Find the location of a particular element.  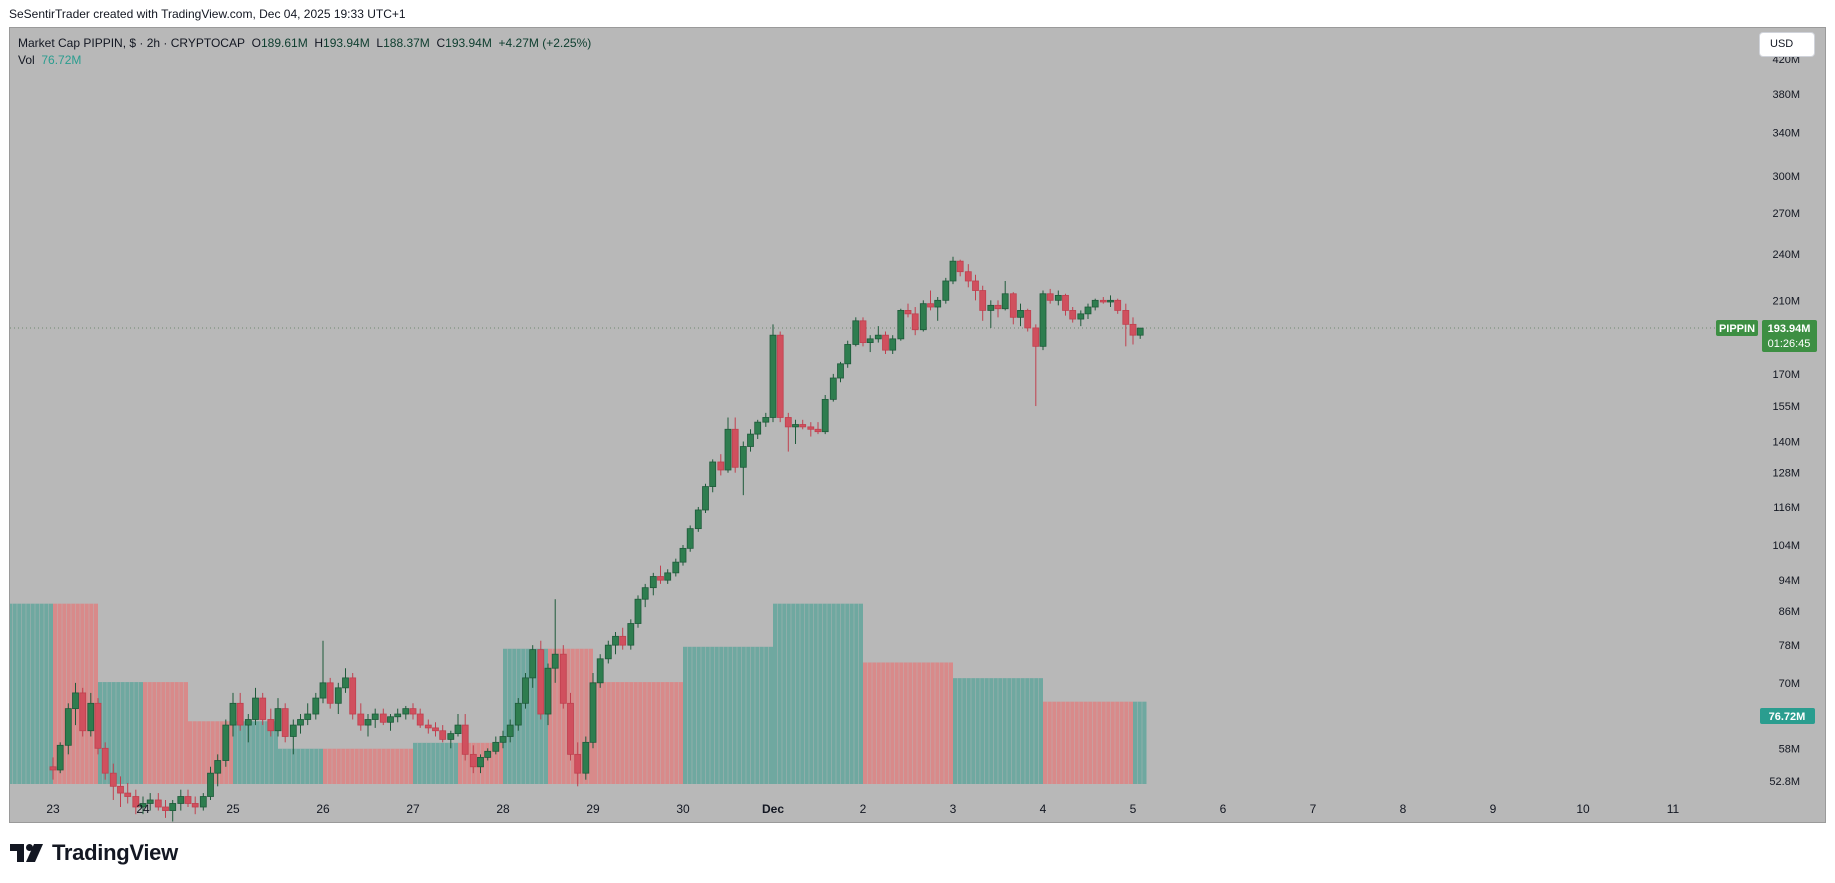

y-axis-tick-label: 140M is located at coordinates (1786, 442).